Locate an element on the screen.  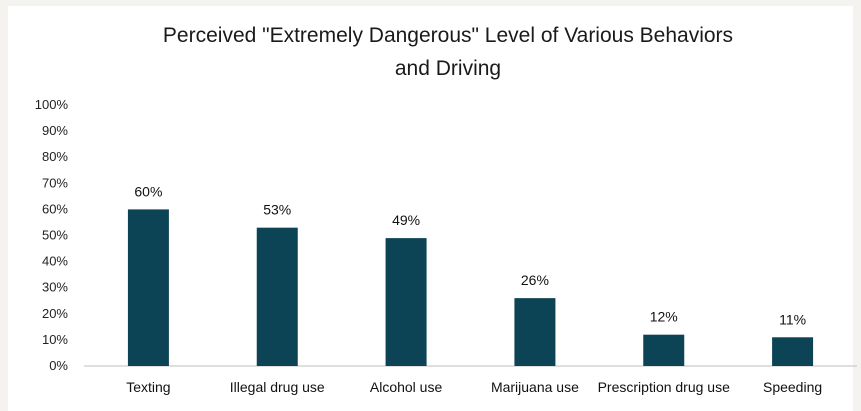
data-label: 11% is located at coordinates (792, 319).